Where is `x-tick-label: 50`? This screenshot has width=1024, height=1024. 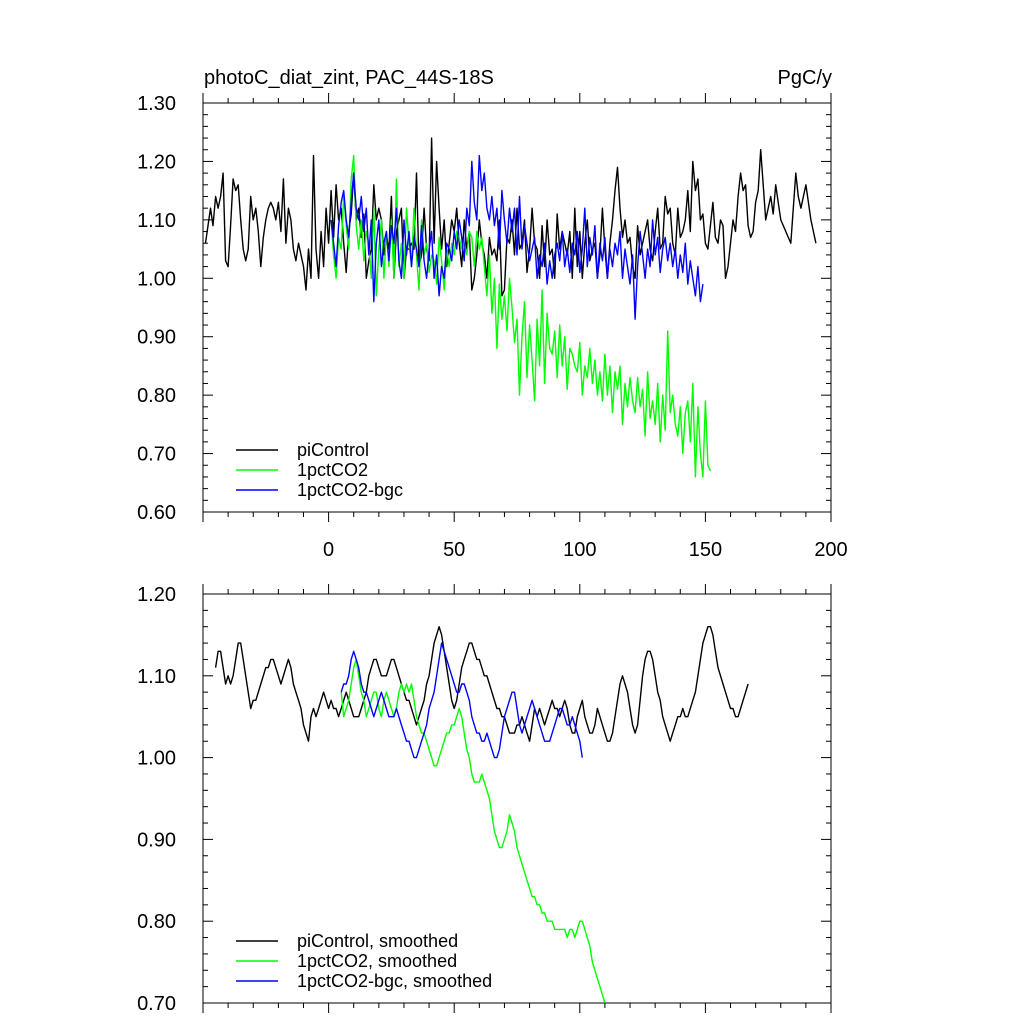 x-tick-label: 50 is located at coordinates (454, 550).